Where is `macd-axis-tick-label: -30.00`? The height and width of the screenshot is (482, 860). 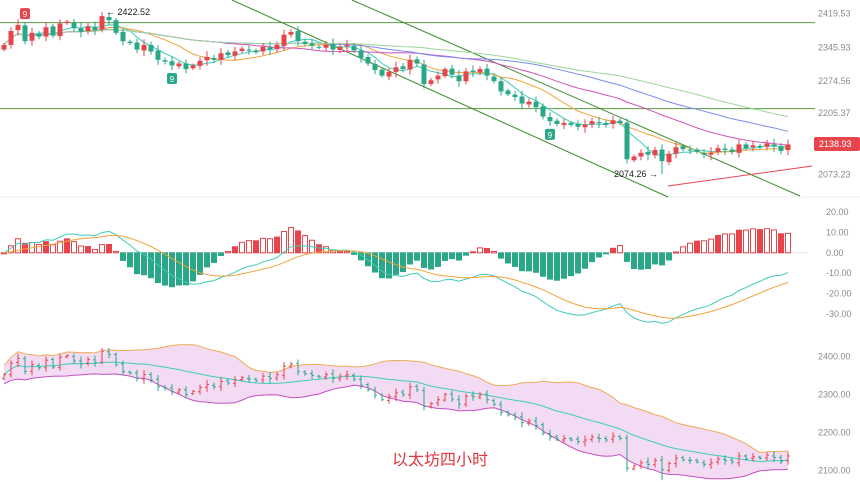 macd-axis-tick-label: -30.00 is located at coordinates (839, 314).